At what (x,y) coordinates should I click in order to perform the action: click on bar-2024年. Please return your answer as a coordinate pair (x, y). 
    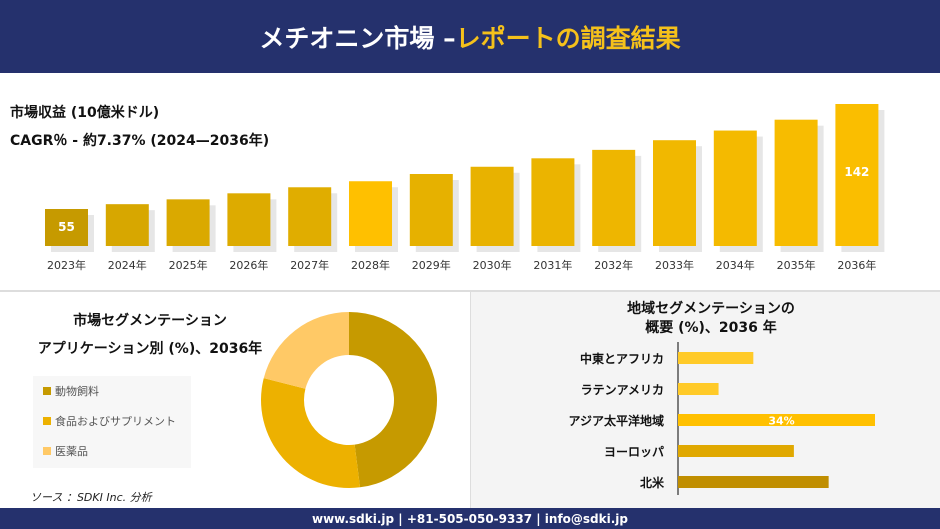
    Looking at the image, I should click on (127, 225).